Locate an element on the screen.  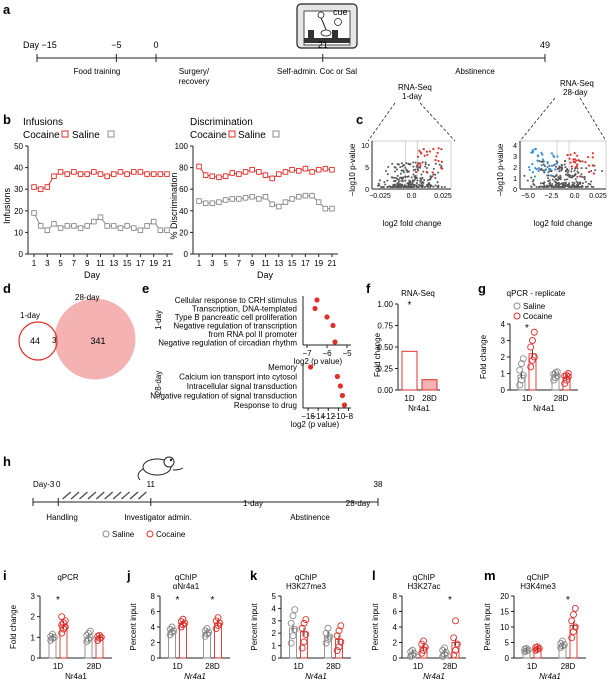
venn-count-overlap: 3 is located at coordinates (54, 340).